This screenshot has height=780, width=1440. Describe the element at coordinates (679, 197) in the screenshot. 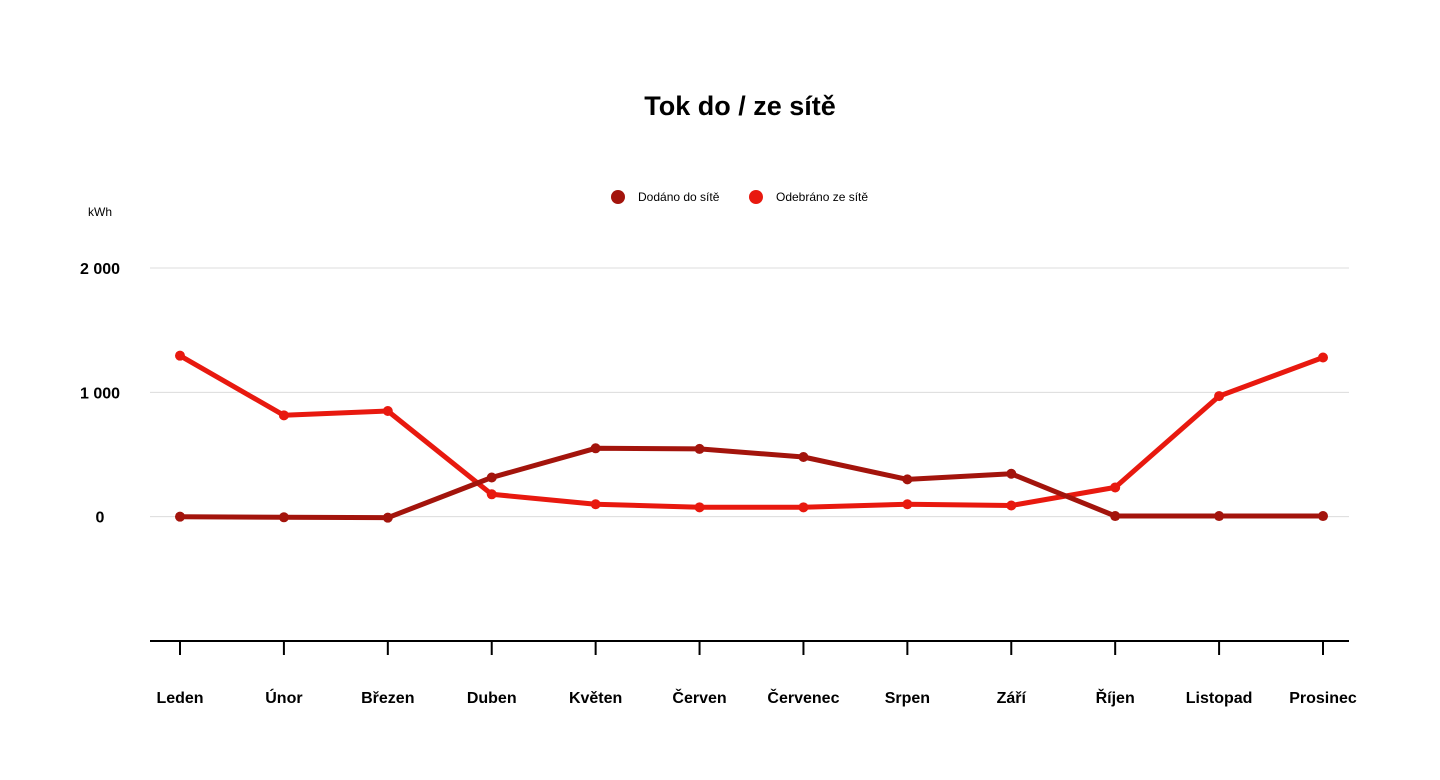

I see `legend-label-delivered: Dodáno do sítě` at that location.